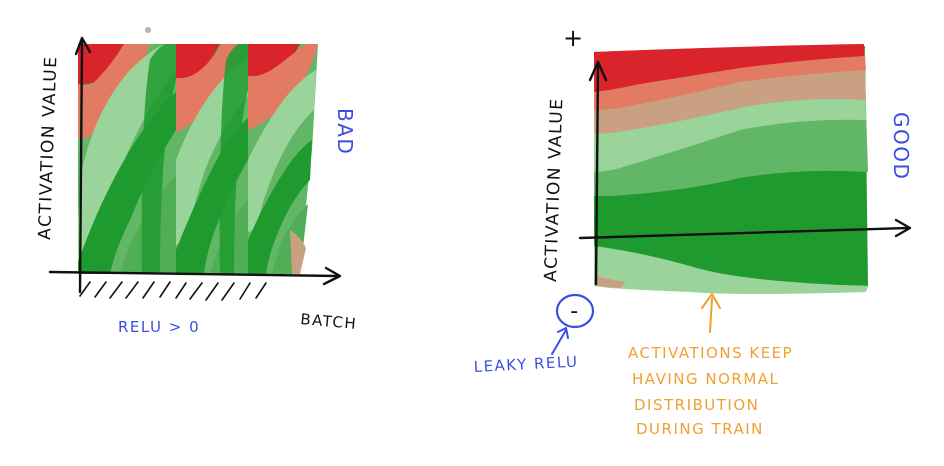  What do you see at coordinates (332, 276) in the screenshot?
I see `left-x-arrow` at bounding box center [332, 276].